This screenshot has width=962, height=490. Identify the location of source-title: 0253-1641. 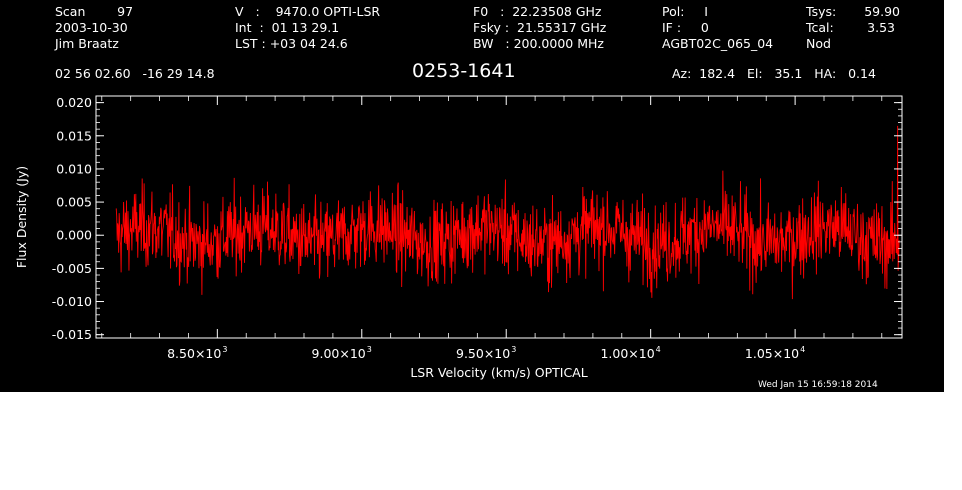
(464, 71).